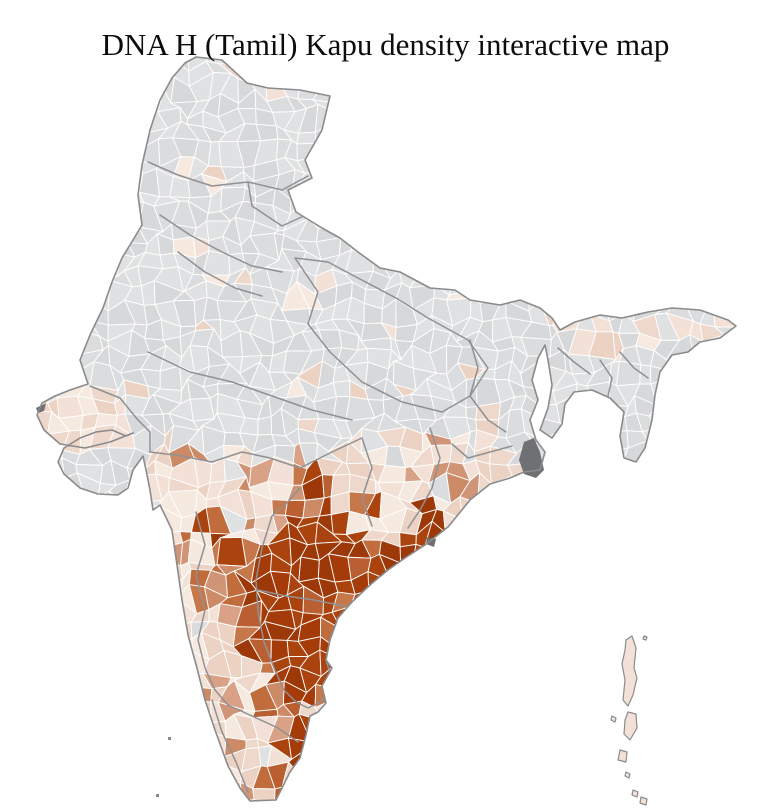  What do you see at coordinates (645, 638) in the screenshot?
I see `andaman-top-dot` at bounding box center [645, 638].